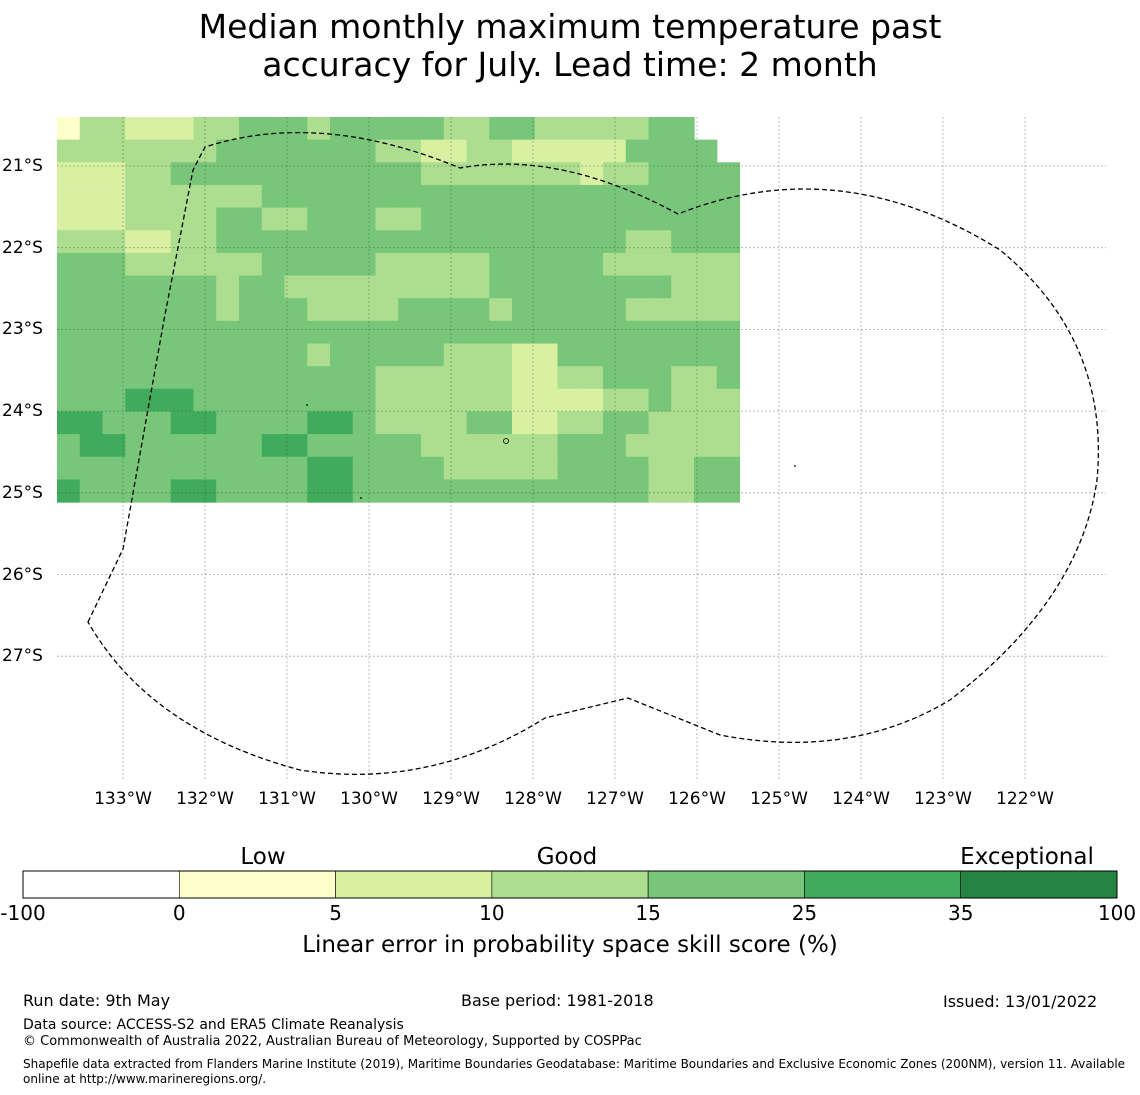 Image resolution: width=1140 pixels, height=1095 pixels. Describe the element at coordinates (335, 913) in the screenshot. I see `colorbar-tick-label: 5` at that location.